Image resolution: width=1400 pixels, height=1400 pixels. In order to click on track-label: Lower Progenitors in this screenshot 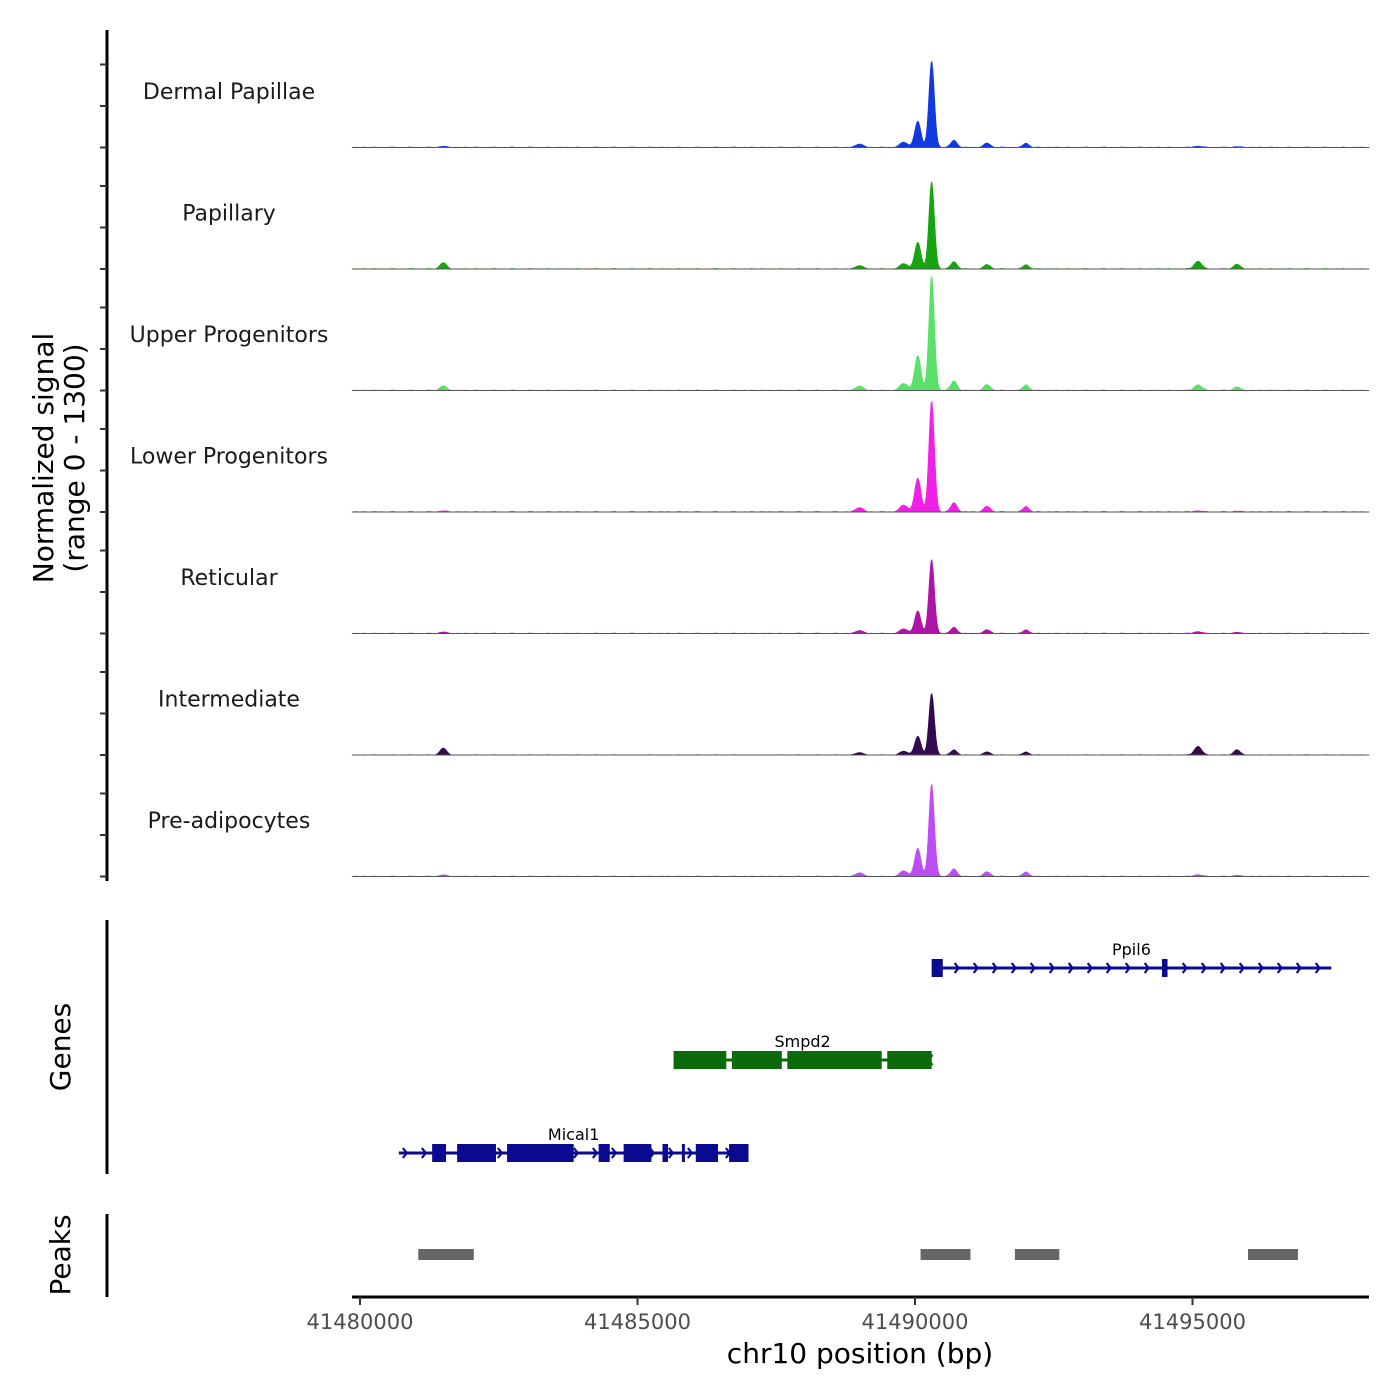, I will do `click(229, 457)`.